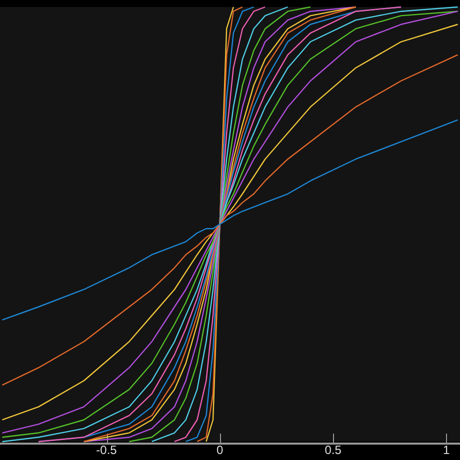 The height and width of the screenshot is (460, 460). I want to click on x-tick-label: 0, so click(220, 450).